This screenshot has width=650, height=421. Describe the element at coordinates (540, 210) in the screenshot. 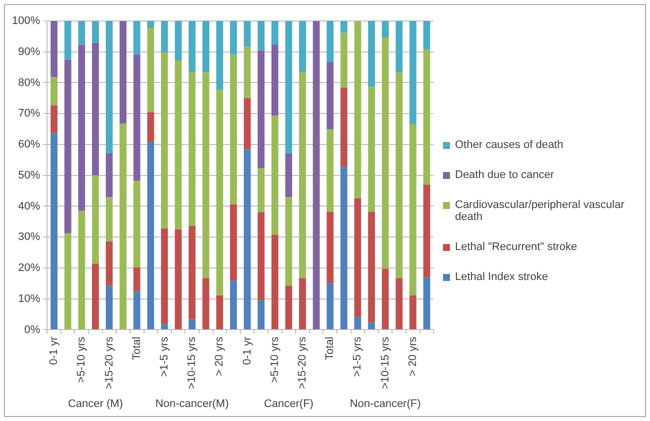

I see `legend-label: Cardiovascular/peripheral vascular death` at that location.